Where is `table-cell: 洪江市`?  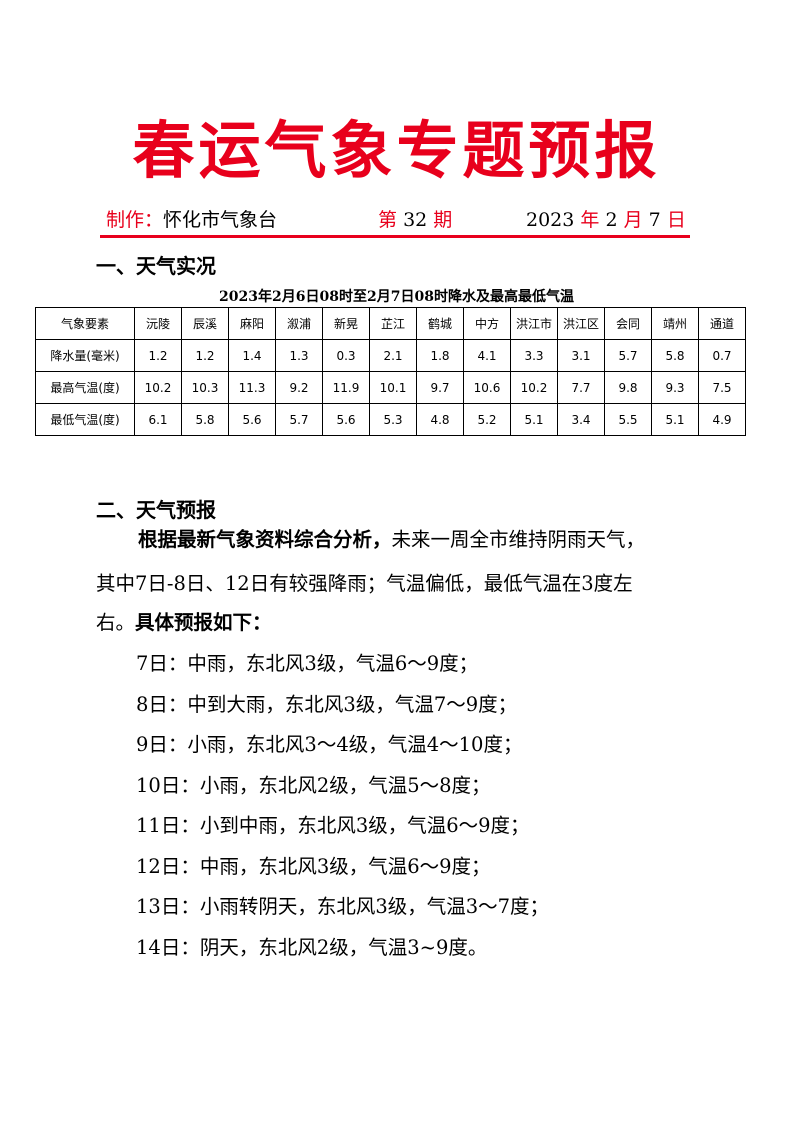
table-cell: 洪江市 is located at coordinates (534, 323).